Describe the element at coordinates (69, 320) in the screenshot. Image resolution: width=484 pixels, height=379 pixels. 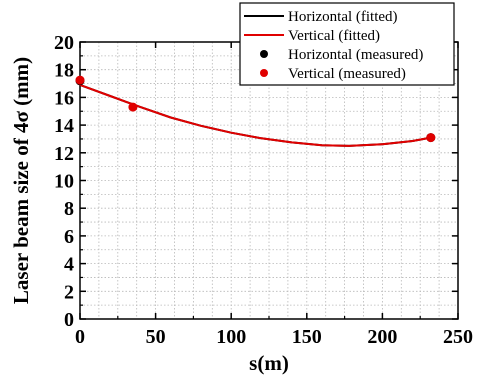
I see `y-tick-label: 0` at that location.